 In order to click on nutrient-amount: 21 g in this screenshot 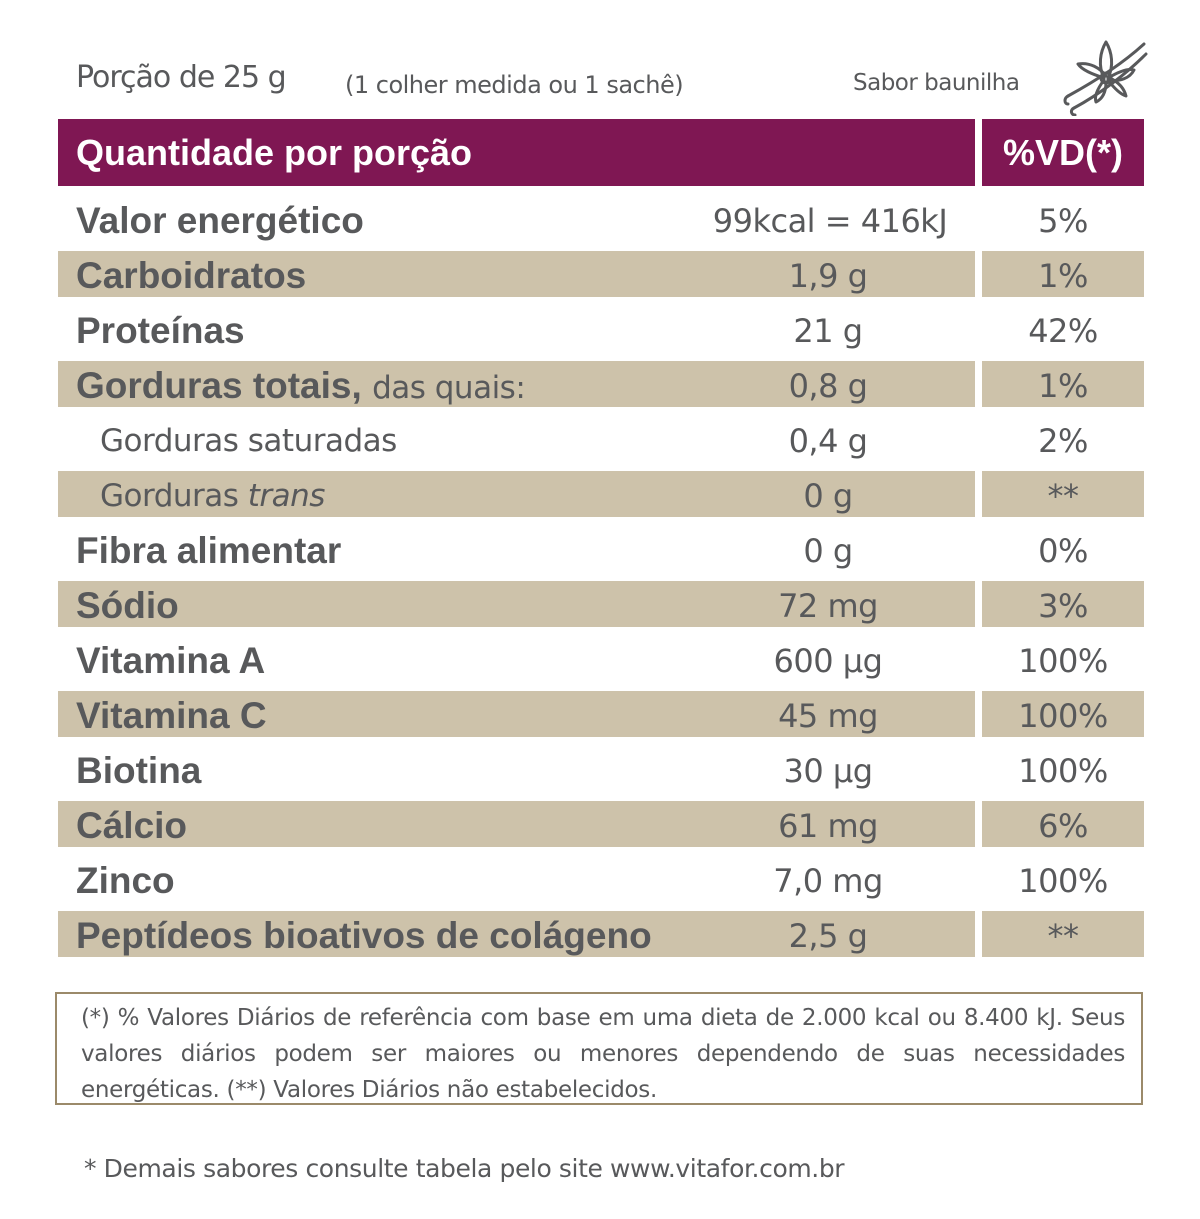, I will do `click(828, 331)`.